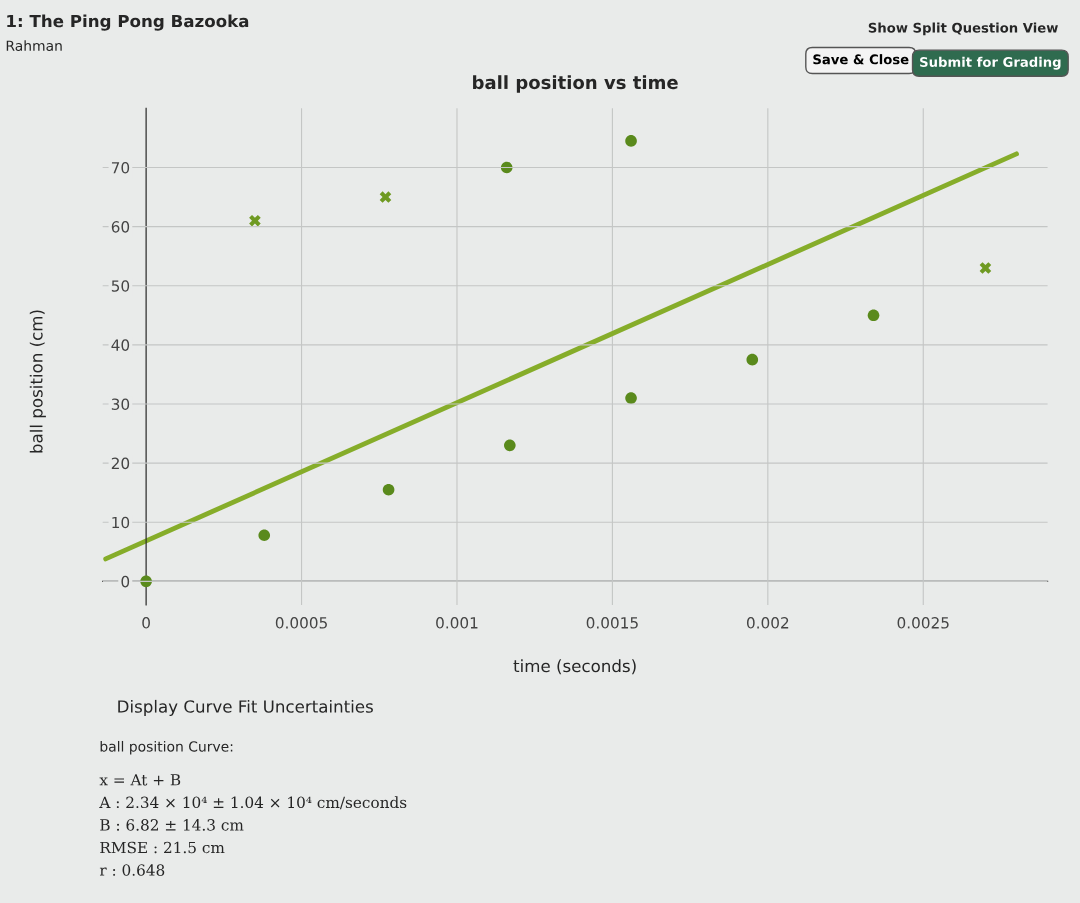  Describe the element at coordinates (125, 581) in the screenshot. I see `y-tick-label: 0` at that location.